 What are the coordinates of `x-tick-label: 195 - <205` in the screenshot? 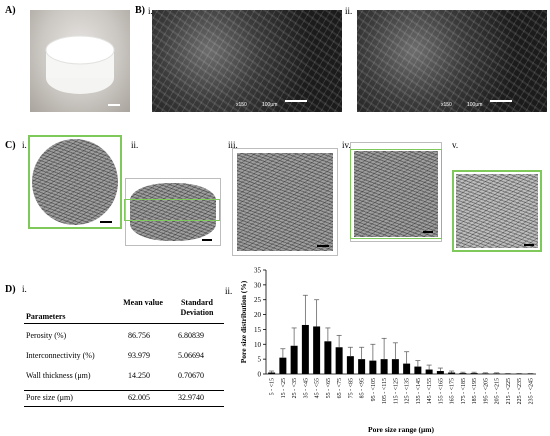 It's located at (486, 391).